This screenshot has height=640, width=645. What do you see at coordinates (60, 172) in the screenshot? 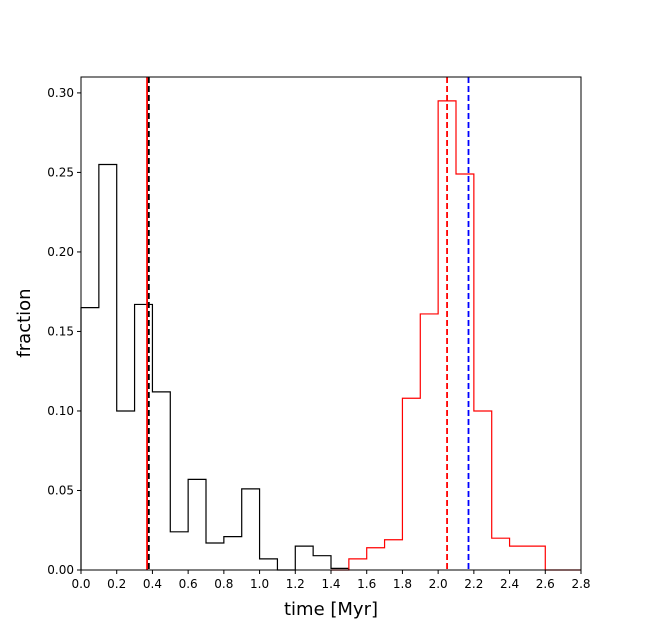
I see `y-tick-label: 0.25` at bounding box center [60, 172].